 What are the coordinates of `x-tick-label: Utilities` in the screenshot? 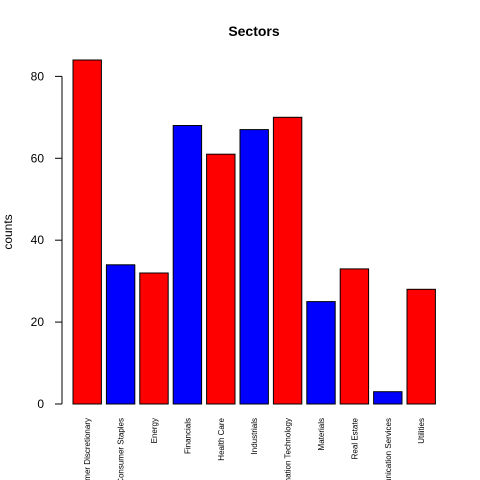 It's located at (421, 431).